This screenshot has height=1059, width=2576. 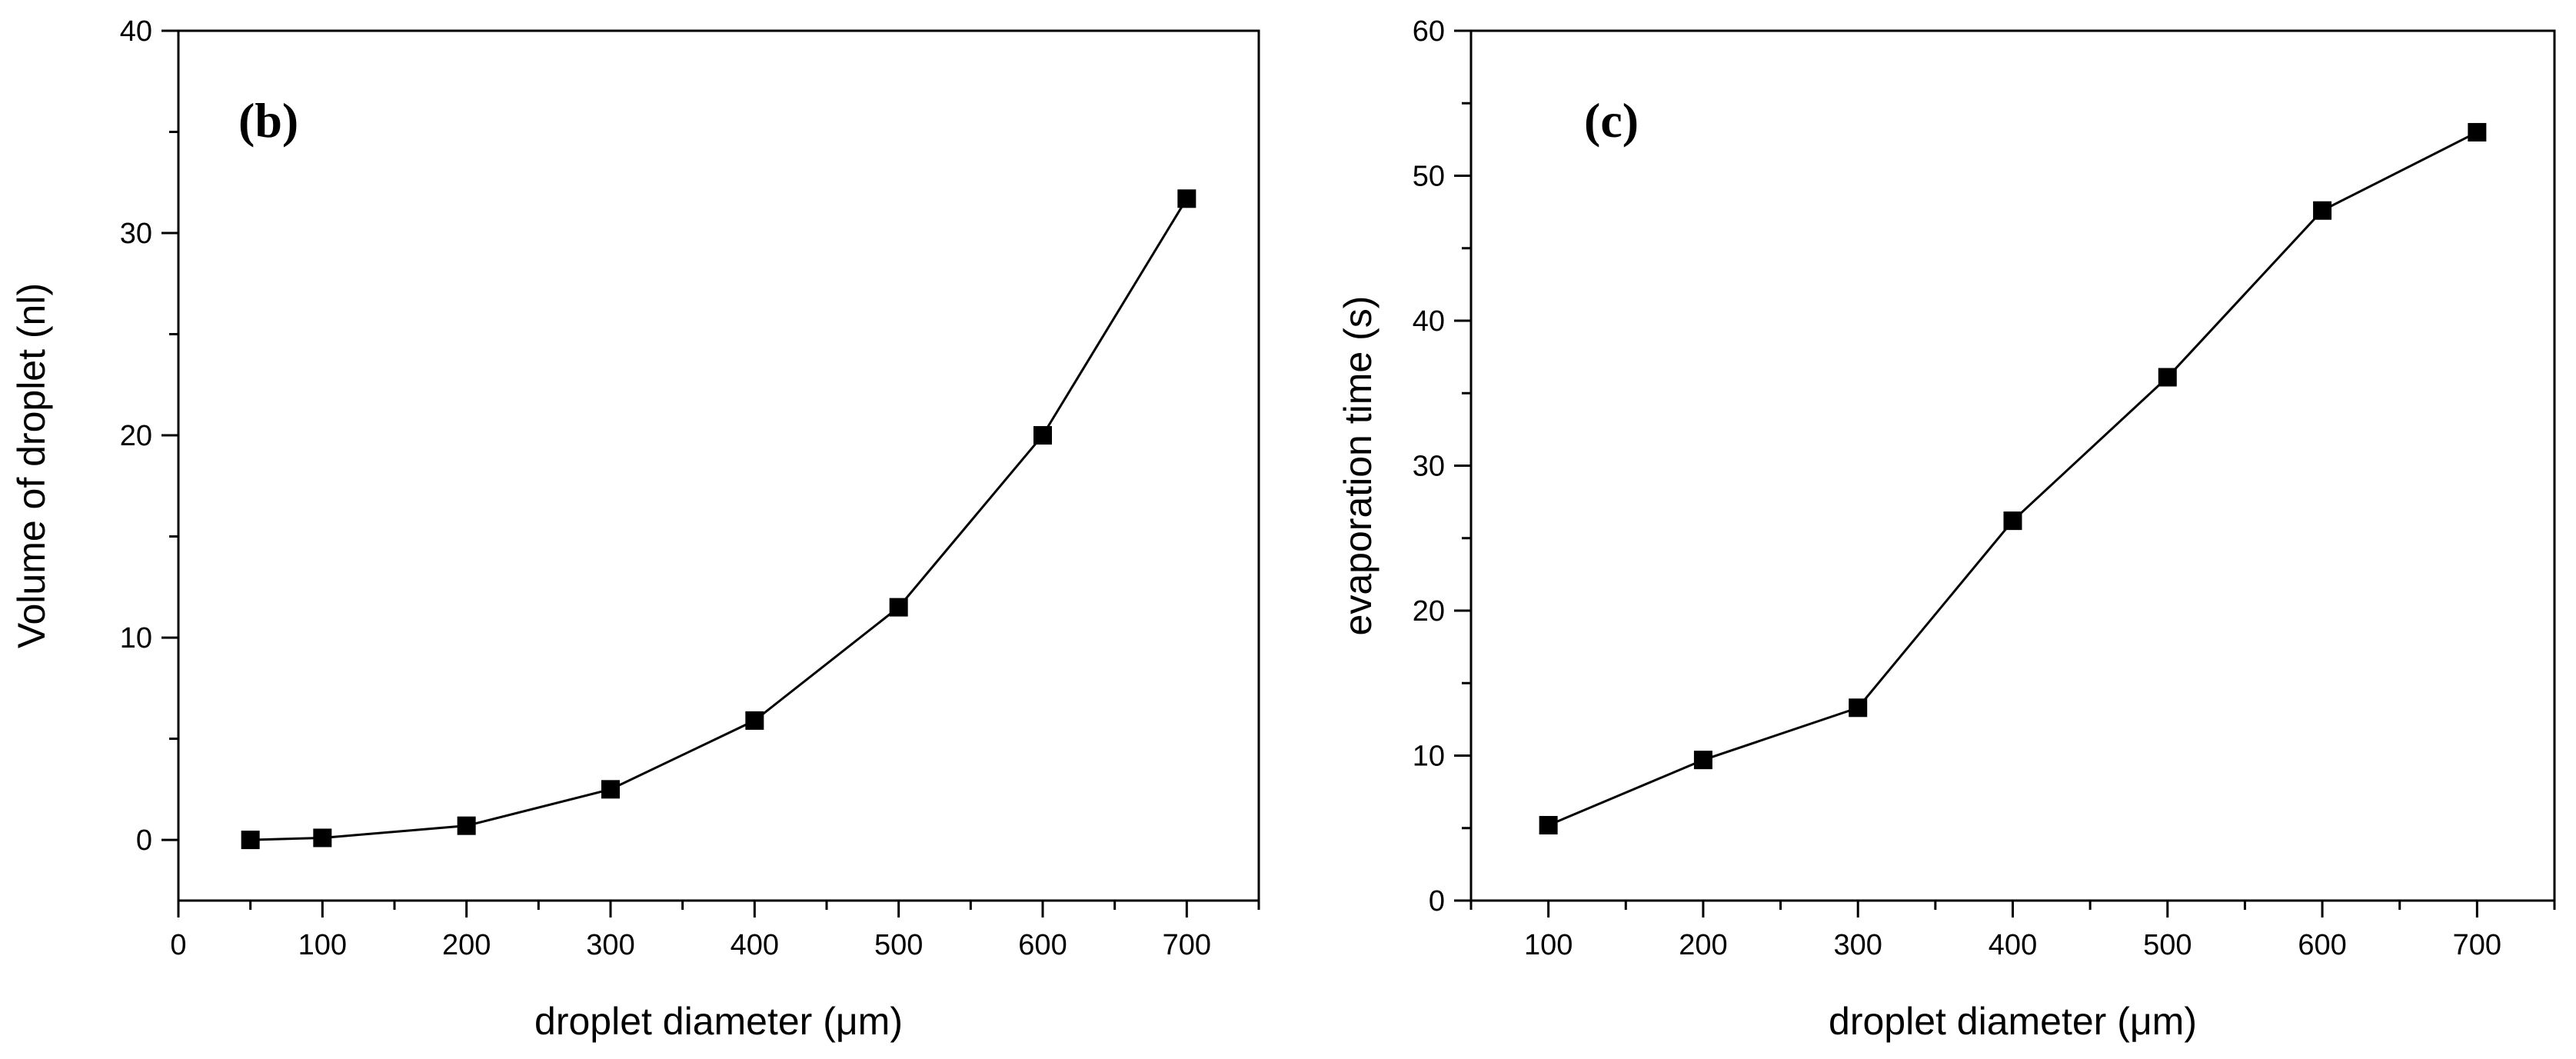 What do you see at coordinates (898, 945) in the screenshot?
I see `chart-b-x-tick-label: 500` at bounding box center [898, 945].